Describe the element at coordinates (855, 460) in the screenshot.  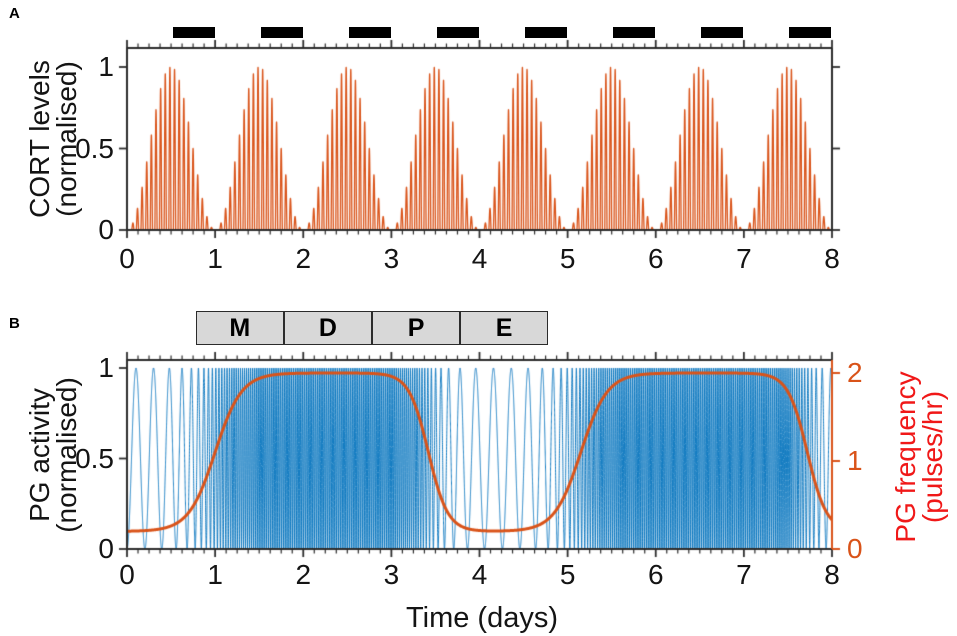
I see `panel-b-right-y-tick-label: 1` at that location.